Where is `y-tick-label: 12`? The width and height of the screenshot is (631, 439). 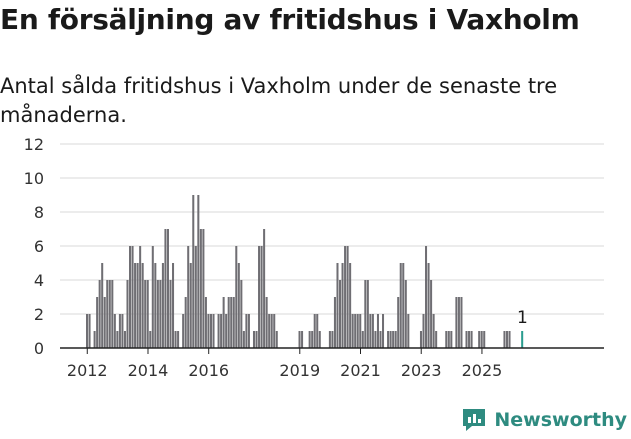 y-tick-label: 12 is located at coordinates (34, 144).